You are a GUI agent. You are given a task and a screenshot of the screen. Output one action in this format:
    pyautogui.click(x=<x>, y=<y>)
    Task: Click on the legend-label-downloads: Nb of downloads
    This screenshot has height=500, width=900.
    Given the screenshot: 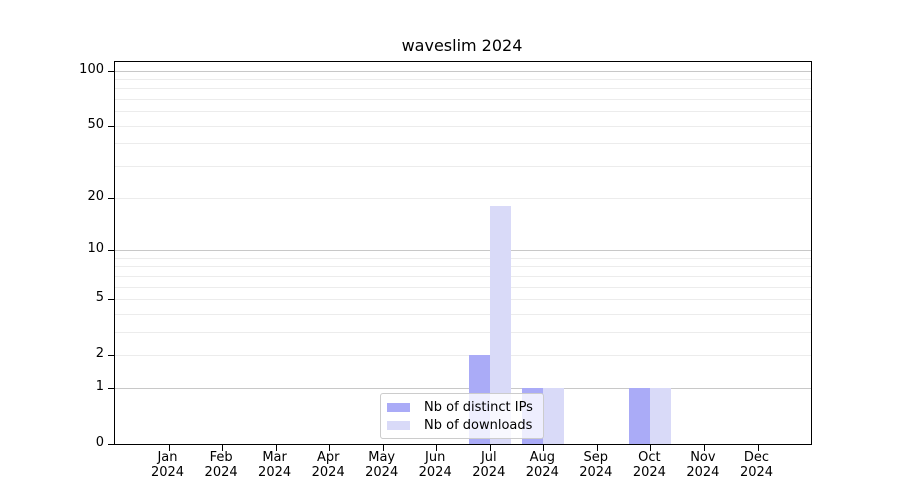 What is the action you would take?
    pyautogui.click(x=478, y=425)
    